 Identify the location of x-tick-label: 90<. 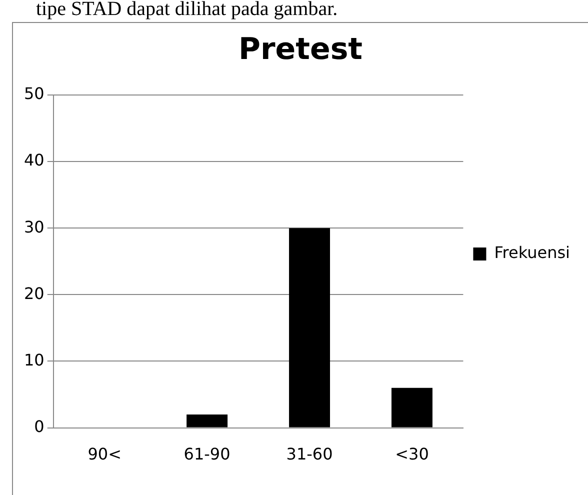
(105, 454).